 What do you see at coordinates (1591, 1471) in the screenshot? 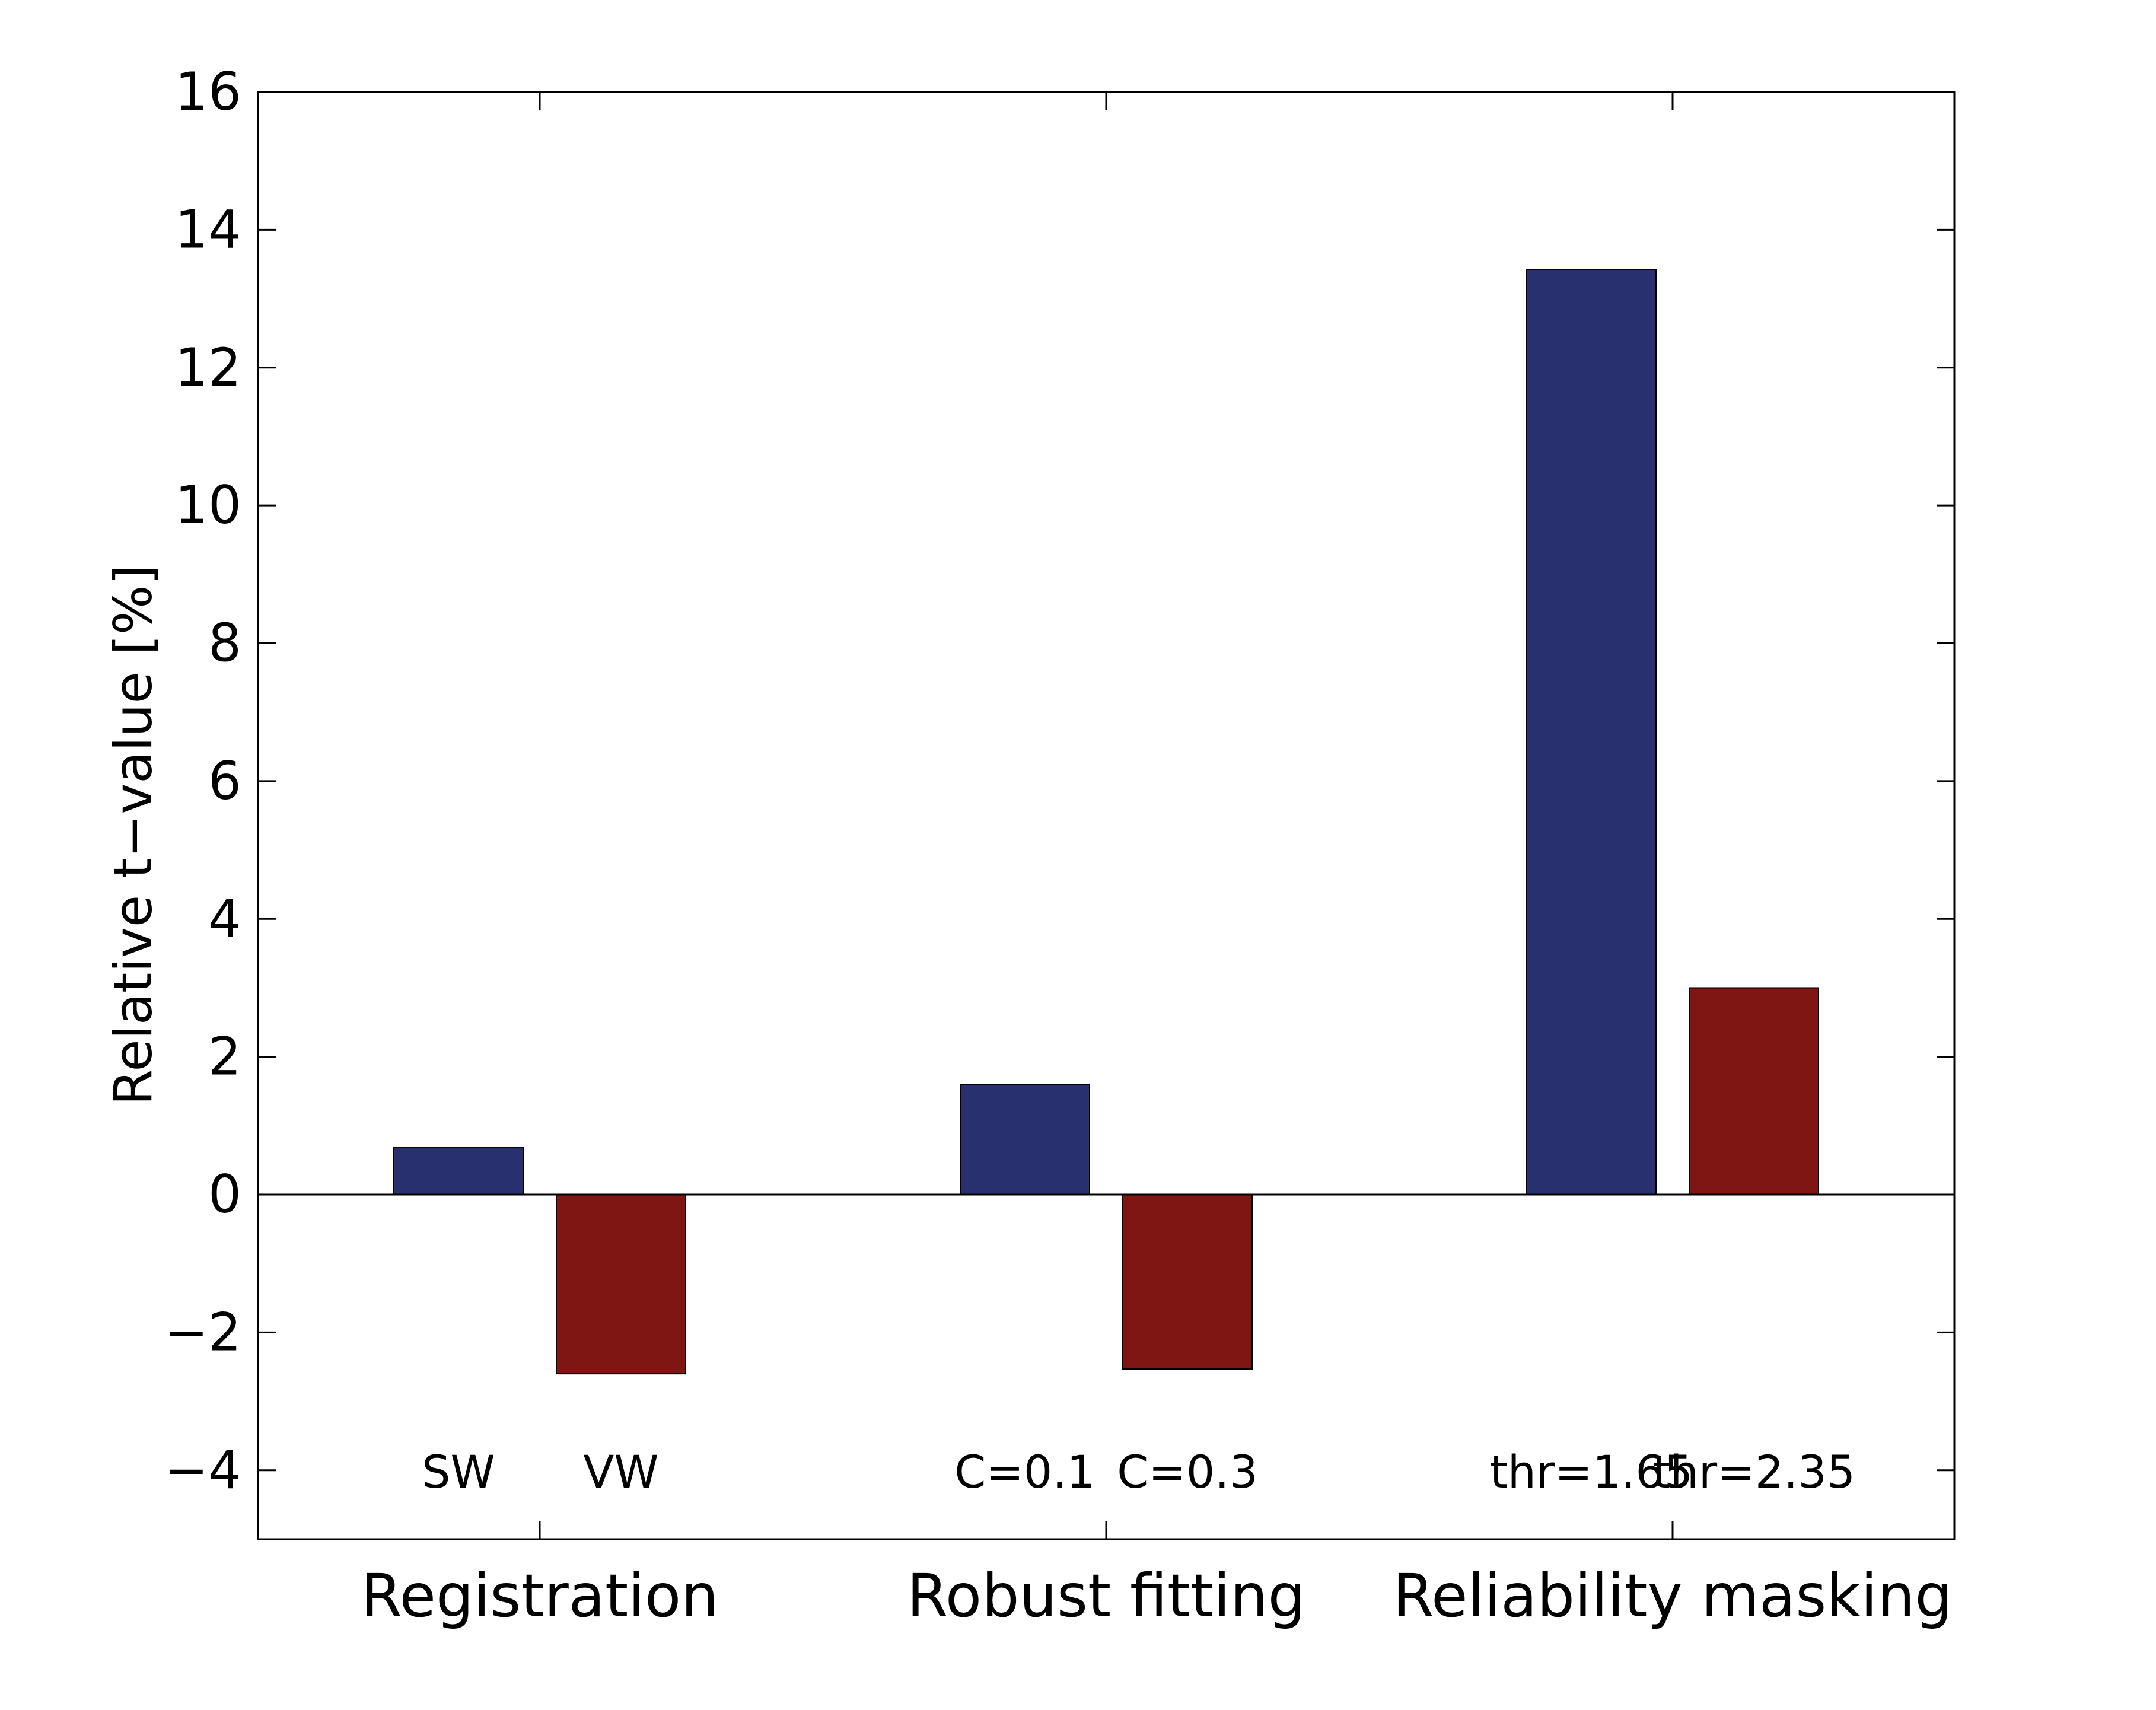
I see `bar-label: thr=1.65` at bounding box center [1591, 1471].